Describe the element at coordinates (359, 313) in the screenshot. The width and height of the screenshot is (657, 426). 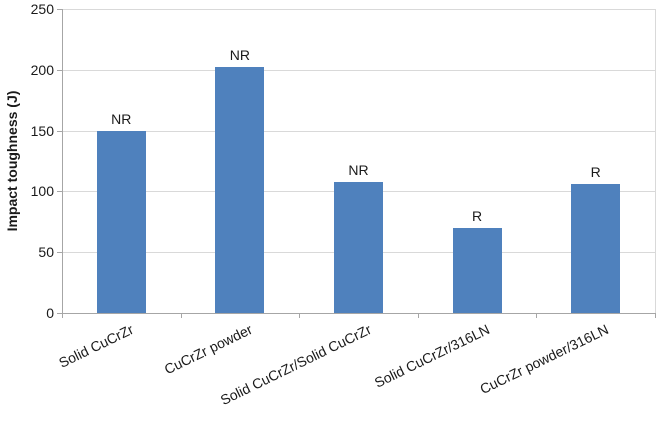
I see `x-axis-line` at that location.